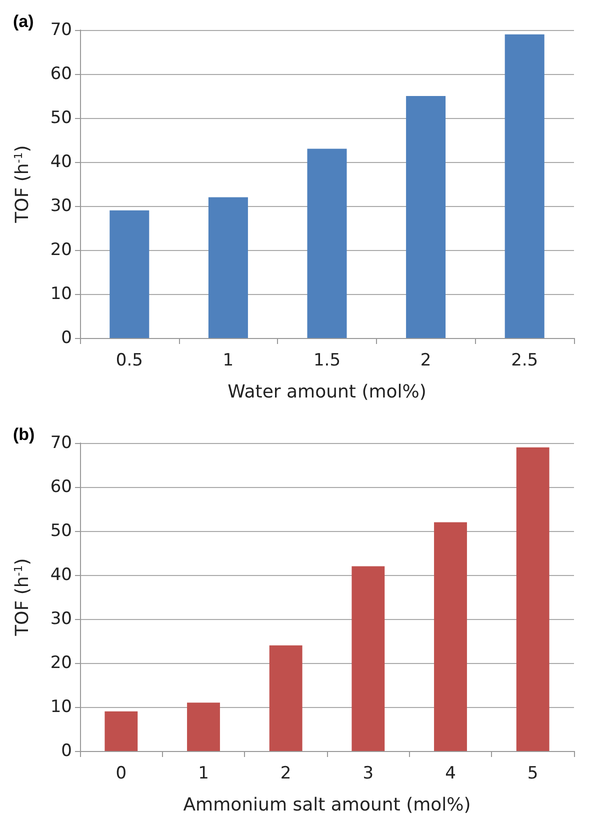  Describe the element at coordinates (524, 360) in the screenshot. I see `x-tick-label: 2.5` at that location.